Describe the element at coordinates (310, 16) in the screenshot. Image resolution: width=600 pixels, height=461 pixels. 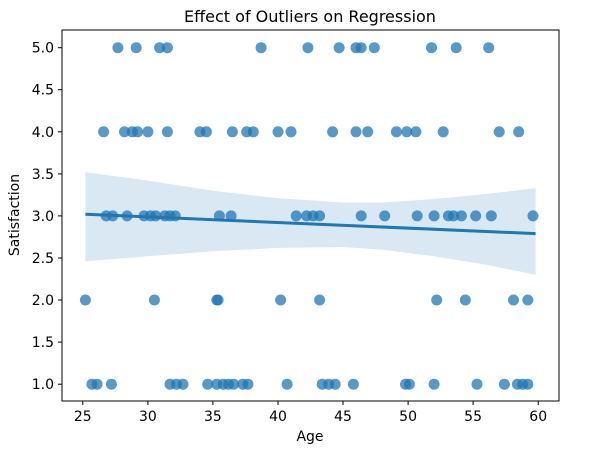
I see `chart-title: Effect of Outliers on Regression` at that location.